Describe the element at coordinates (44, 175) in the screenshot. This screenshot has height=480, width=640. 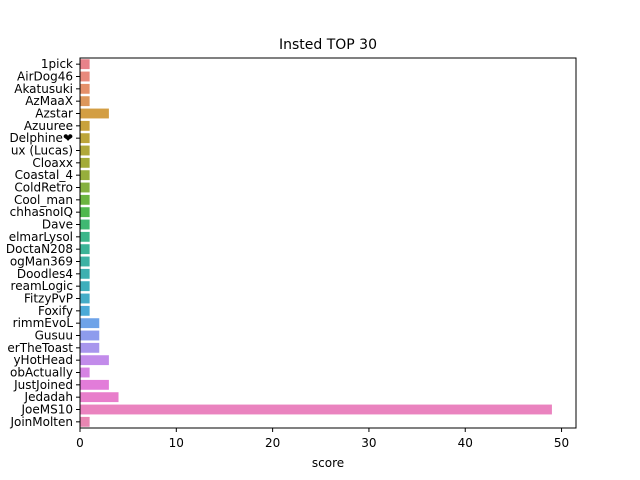
I see `y-tick-label: Coastal_4` at that location.